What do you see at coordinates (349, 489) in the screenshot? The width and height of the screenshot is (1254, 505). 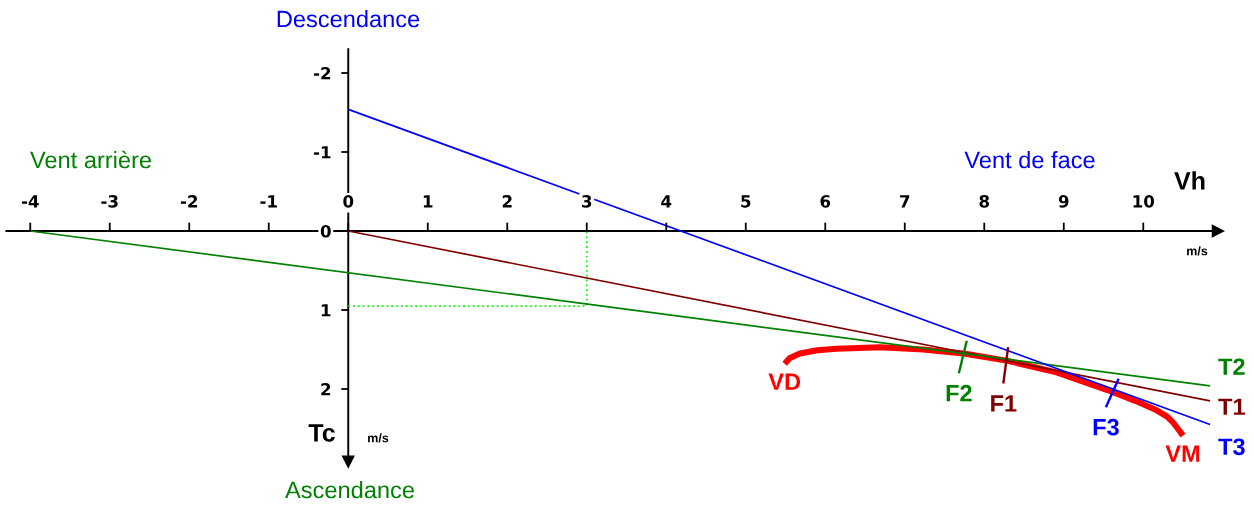 I see `text: Ascendance` at bounding box center [349, 489].